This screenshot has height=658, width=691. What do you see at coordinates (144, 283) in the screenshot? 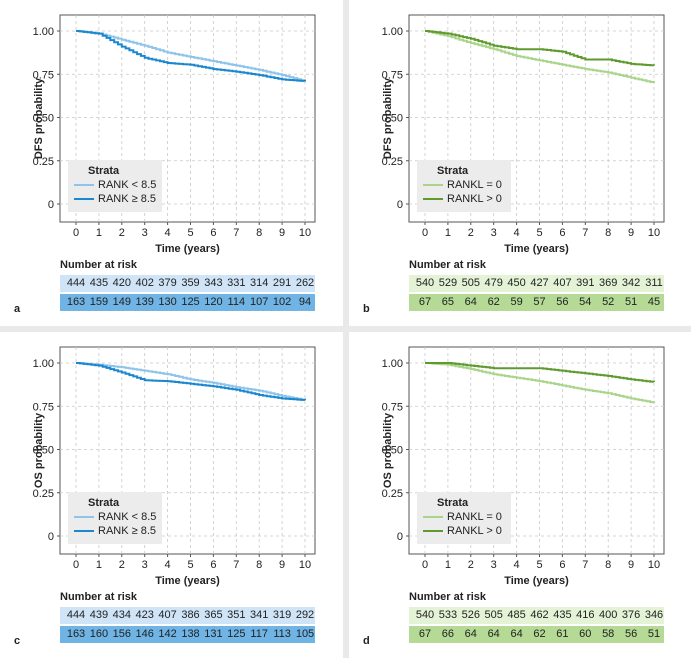
I see `risk-cell: 402` at bounding box center [144, 283].